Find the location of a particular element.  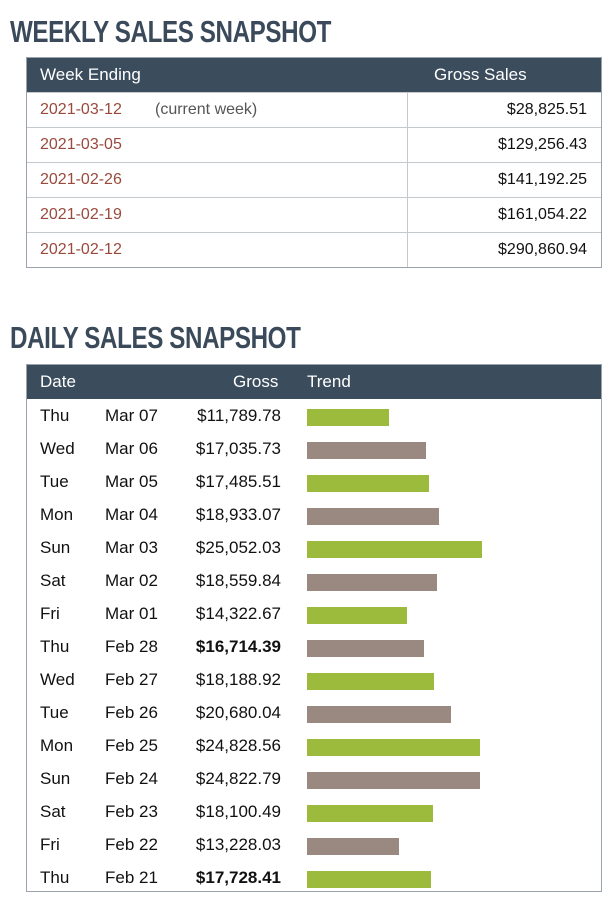

week-gross-sales: $161,054.22 is located at coordinates (504, 215).